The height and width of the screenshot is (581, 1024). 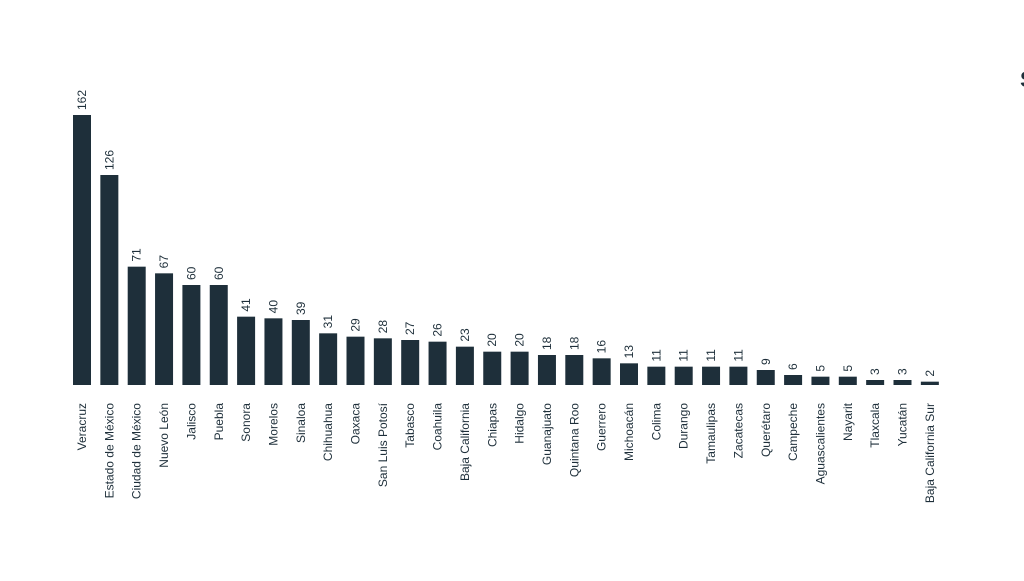 I want to click on value-label: 27, so click(x=410, y=328).